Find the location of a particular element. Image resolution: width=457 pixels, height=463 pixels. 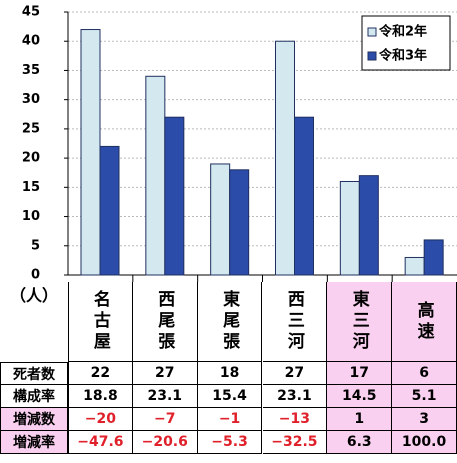

y-tick-label: 5 is located at coordinates (35, 245).